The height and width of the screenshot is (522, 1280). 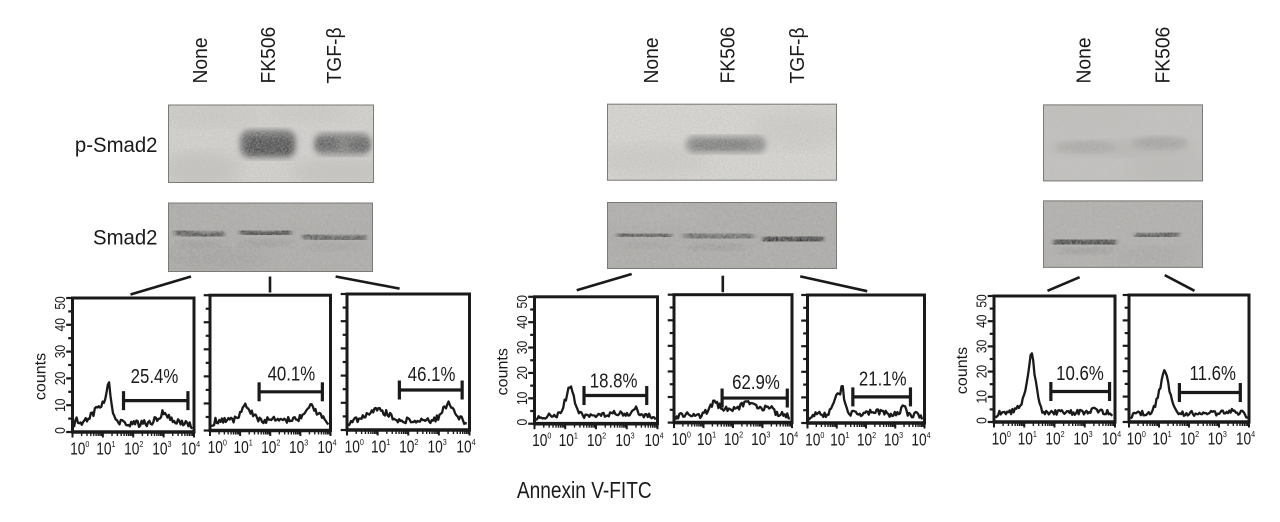 I want to click on svg-text: 21.1%, so click(x=883, y=378).